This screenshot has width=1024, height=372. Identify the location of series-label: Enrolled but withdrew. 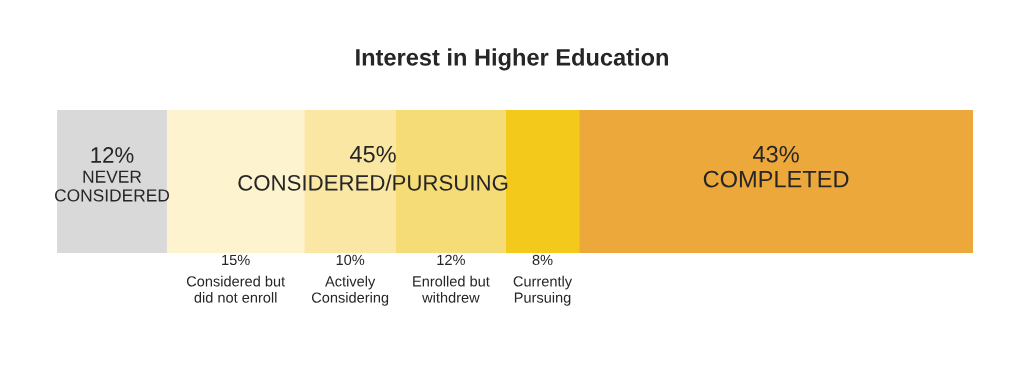
(451, 289).